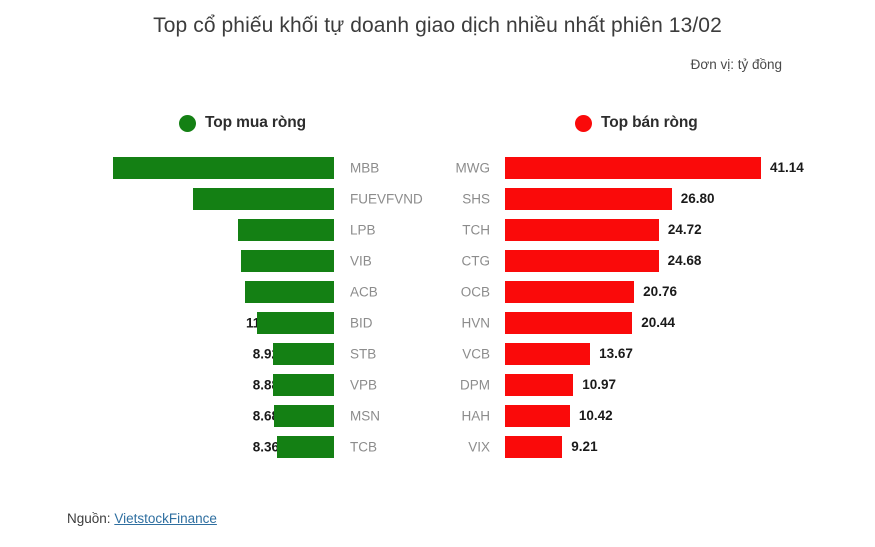 The width and height of the screenshot is (875, 547). I want to click on legend-item-buy: Top mua ròng, so click(242, 123).